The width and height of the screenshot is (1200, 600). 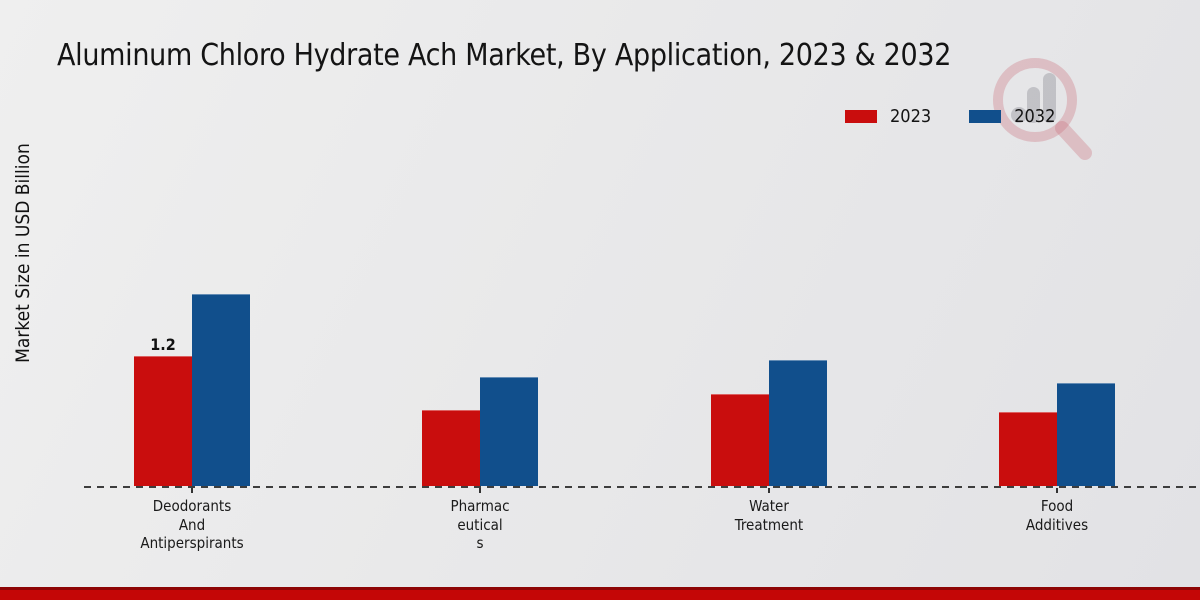 I want to click on category-label-pharmaceuticals: Pharmac eutical s, so click(x=480, y=524).